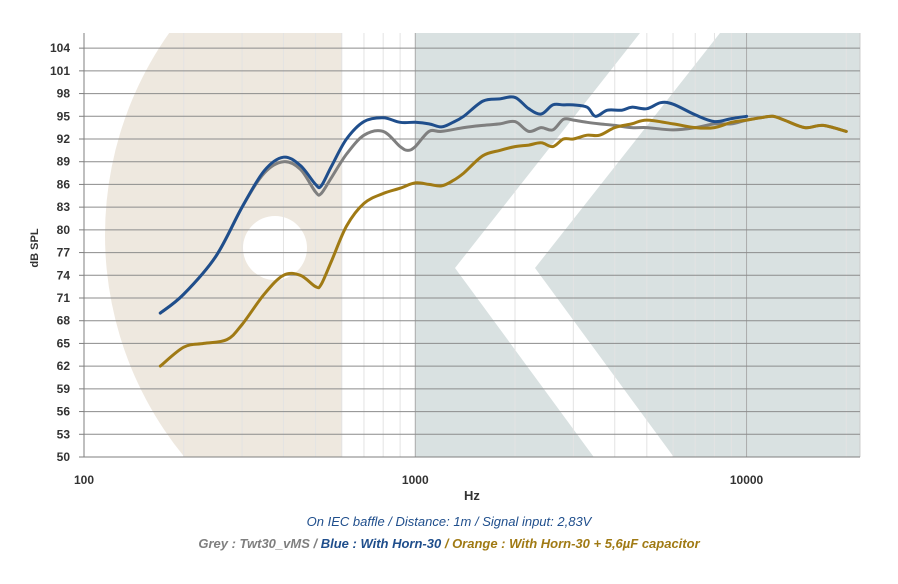 This screenshot has width=898, height=584. I want to click on watermark-gap, so click(378, 245).